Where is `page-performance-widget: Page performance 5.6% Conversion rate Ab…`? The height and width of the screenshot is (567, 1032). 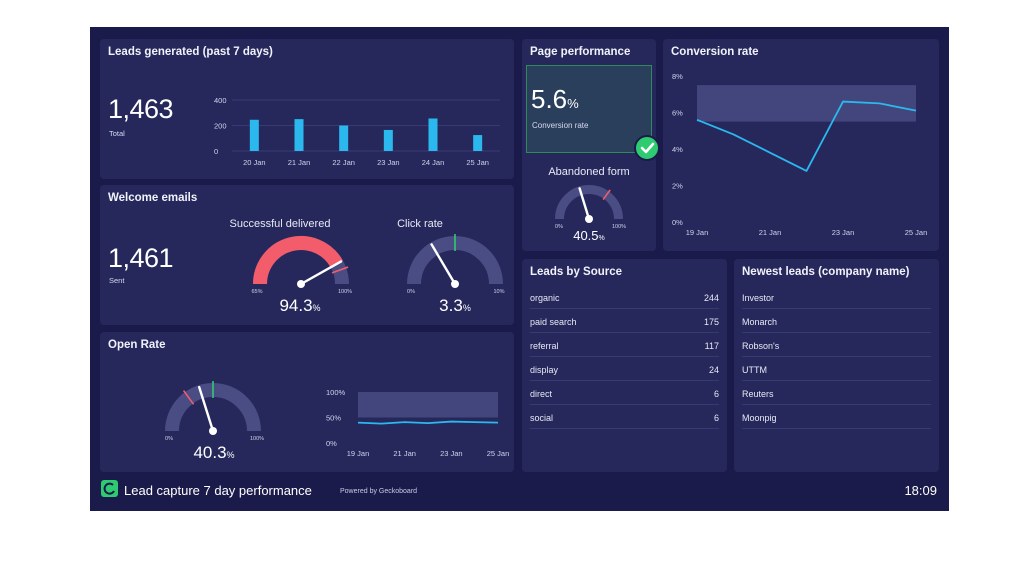 page-performance-widget: Page performance 5.6% Conversion rate Ab… is located at coordinates (591, 145).